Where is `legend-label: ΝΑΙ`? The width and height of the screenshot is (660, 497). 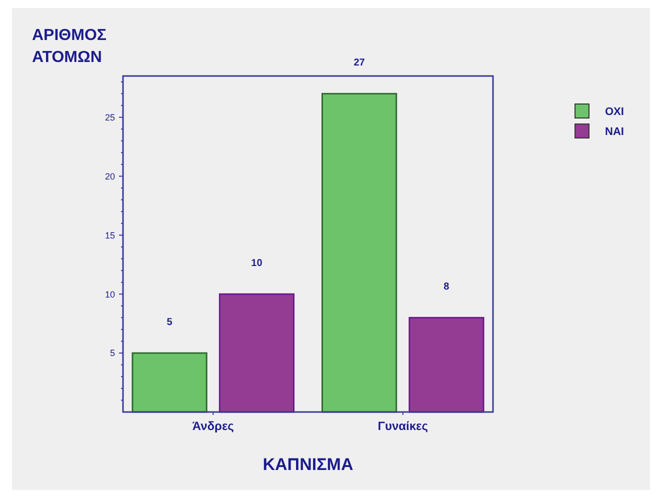
legend-label: ΝΑΙ is located at coordinates (614, 132).